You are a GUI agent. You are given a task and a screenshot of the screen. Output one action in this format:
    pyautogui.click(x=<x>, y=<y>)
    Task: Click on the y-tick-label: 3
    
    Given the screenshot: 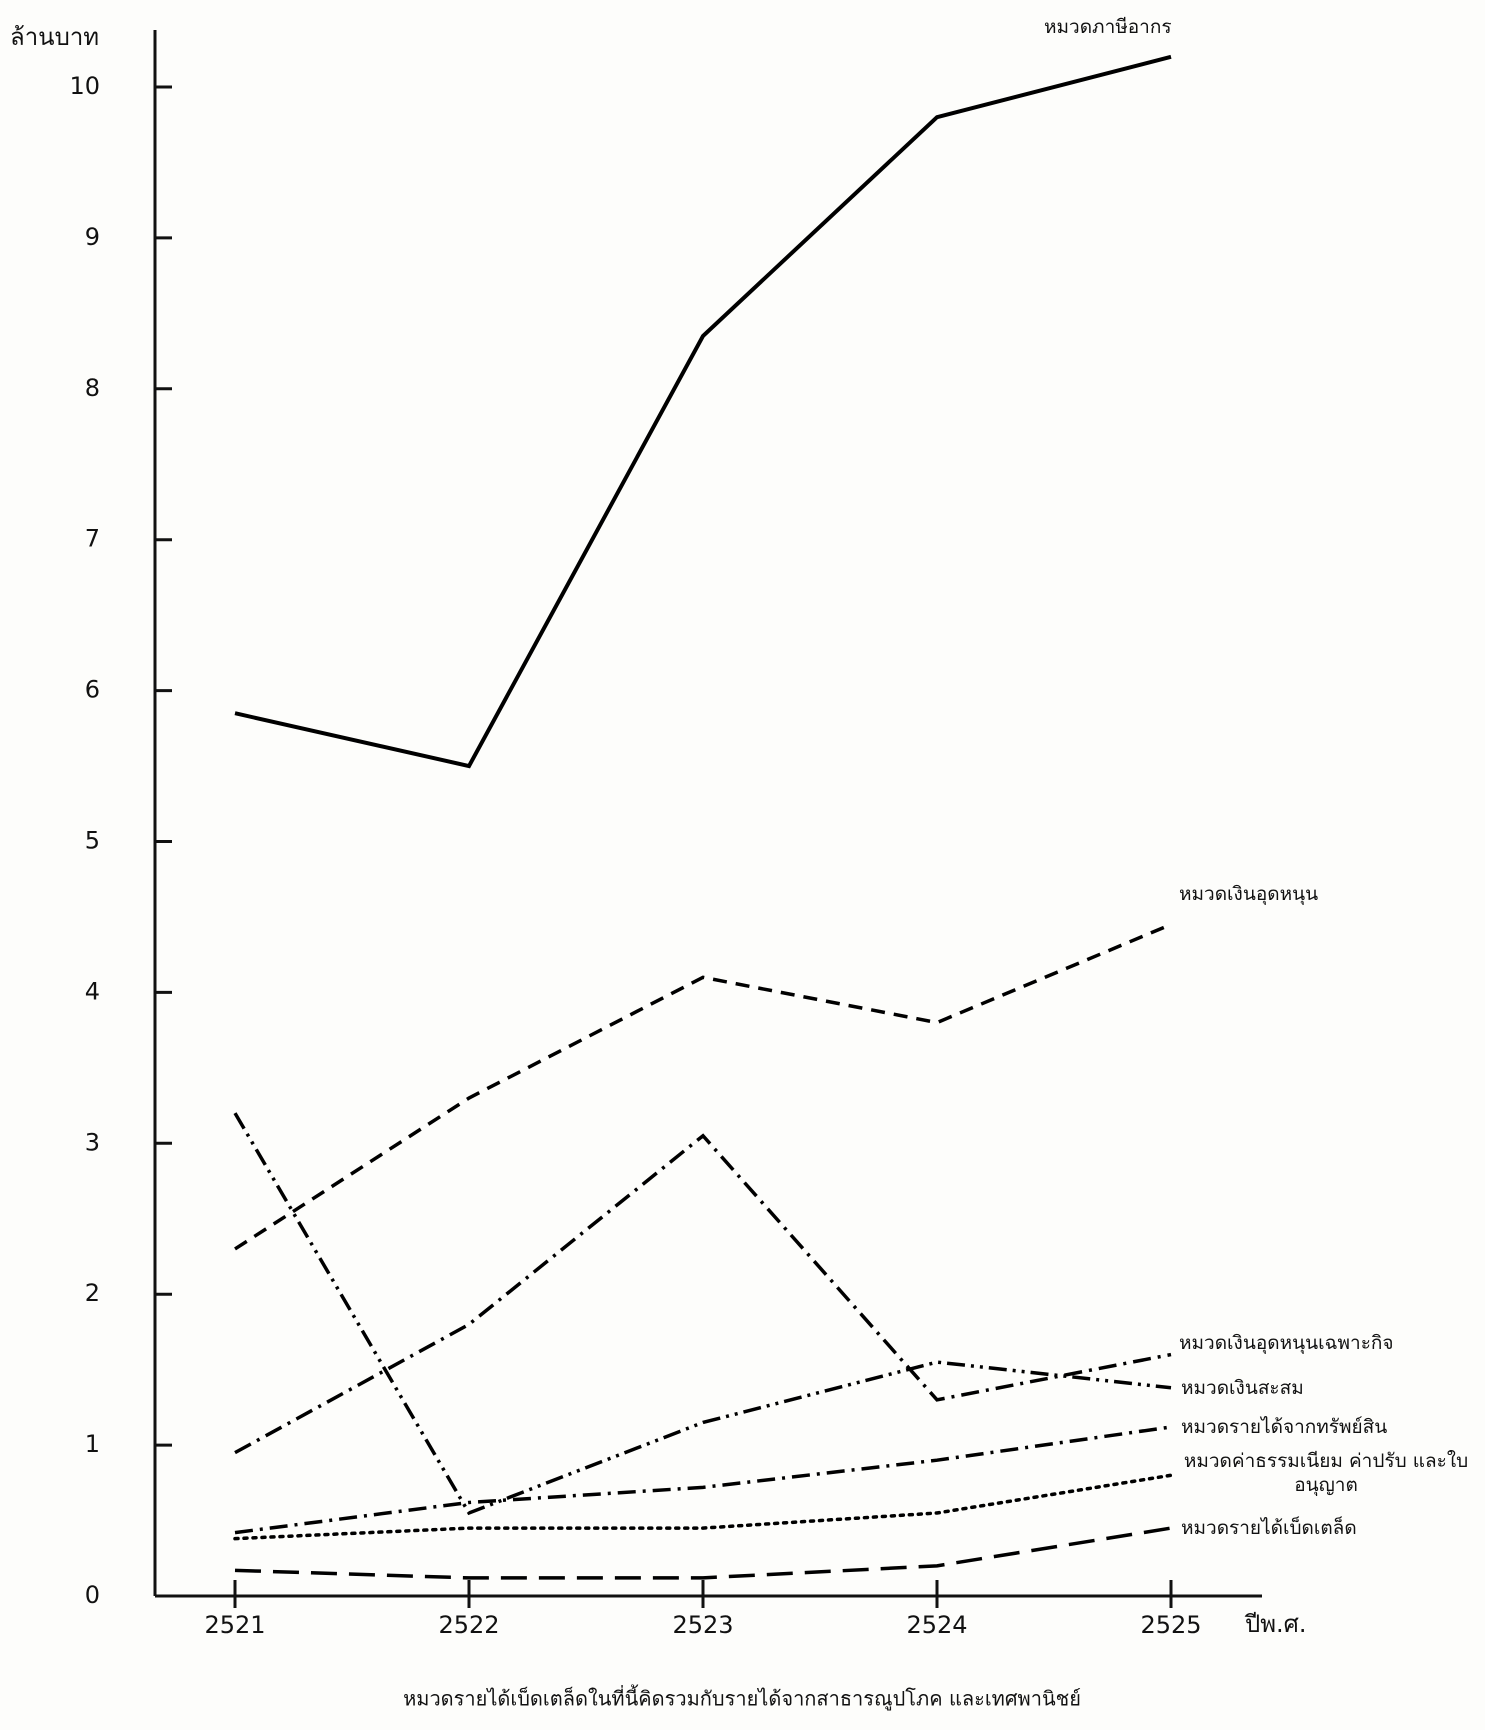 What is the action you would take?
    pyautogui.click(x=92, y=1142)
    